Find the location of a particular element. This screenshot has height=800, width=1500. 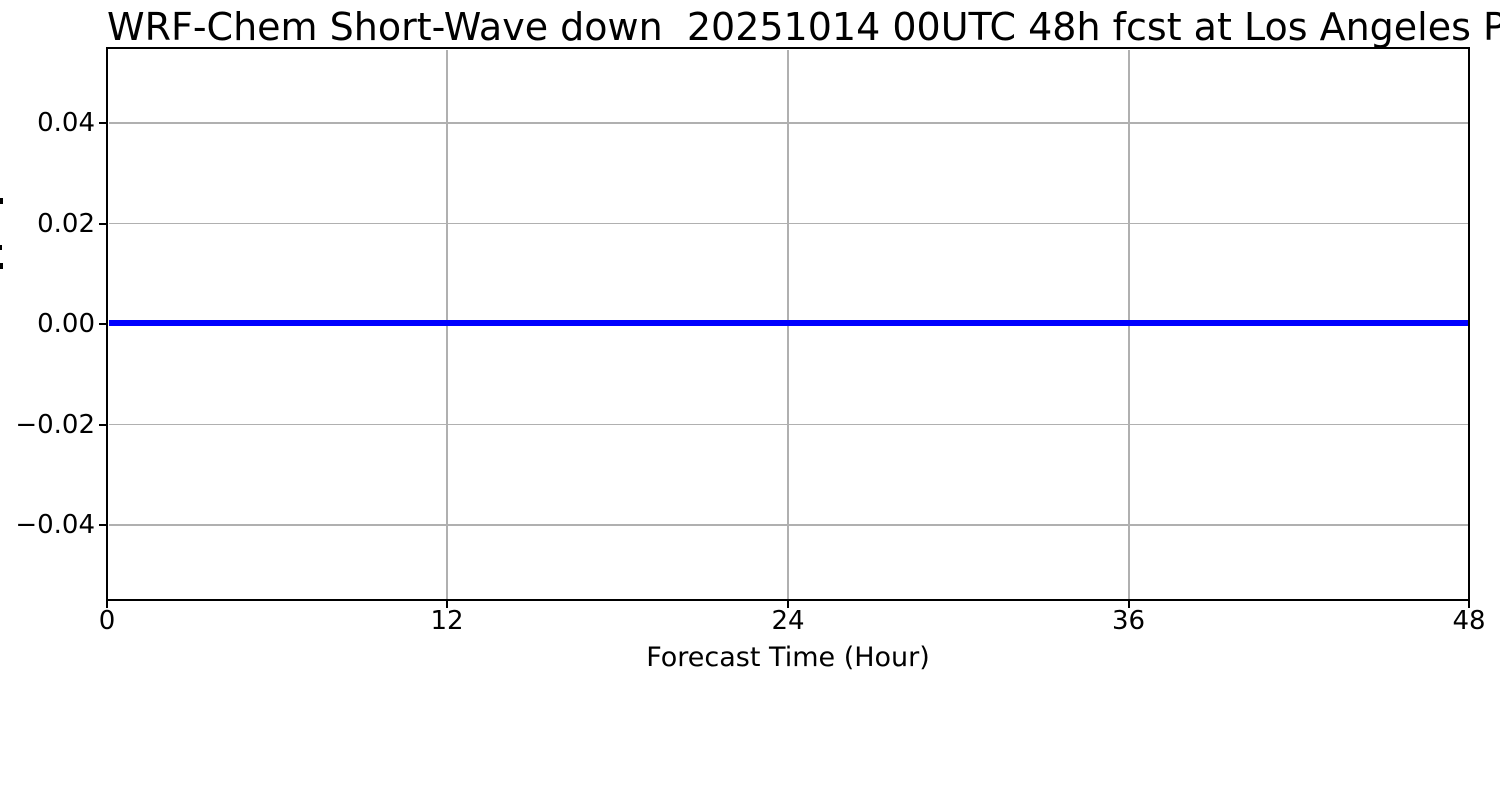

y-tick-label: −0.02 is located at coordinates (55, 424).